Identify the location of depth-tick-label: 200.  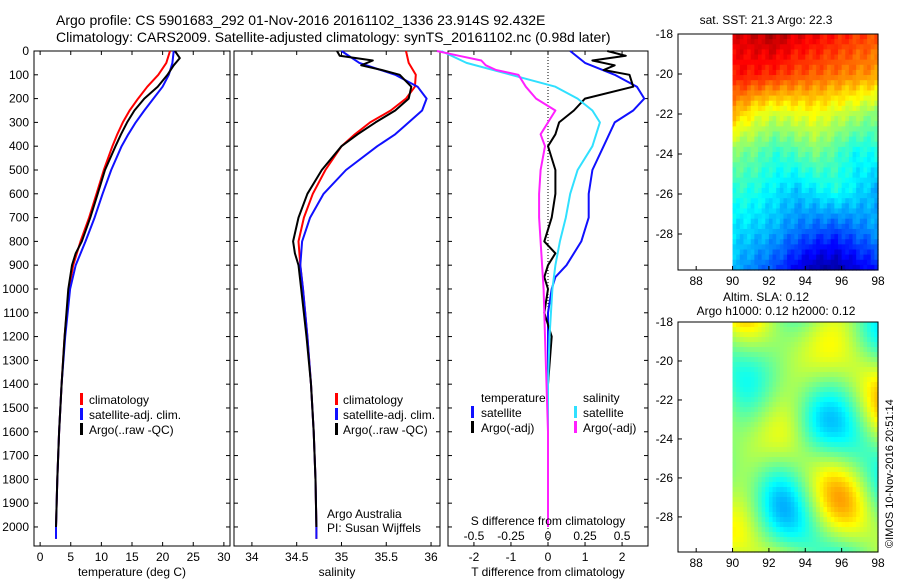
(19, 99).